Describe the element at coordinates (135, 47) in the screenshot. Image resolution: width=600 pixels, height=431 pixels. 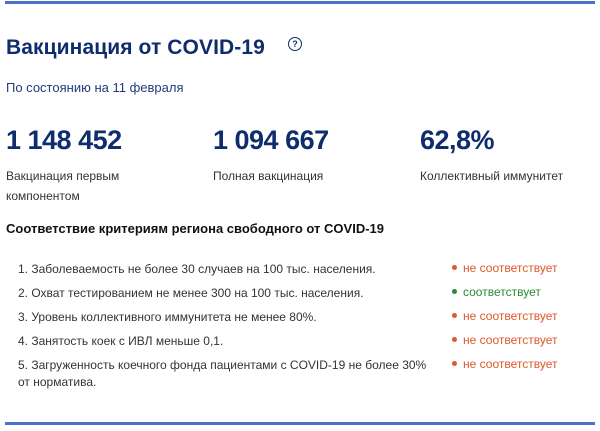
I see `page-title: Вакцинация от COVID-19` at that location.